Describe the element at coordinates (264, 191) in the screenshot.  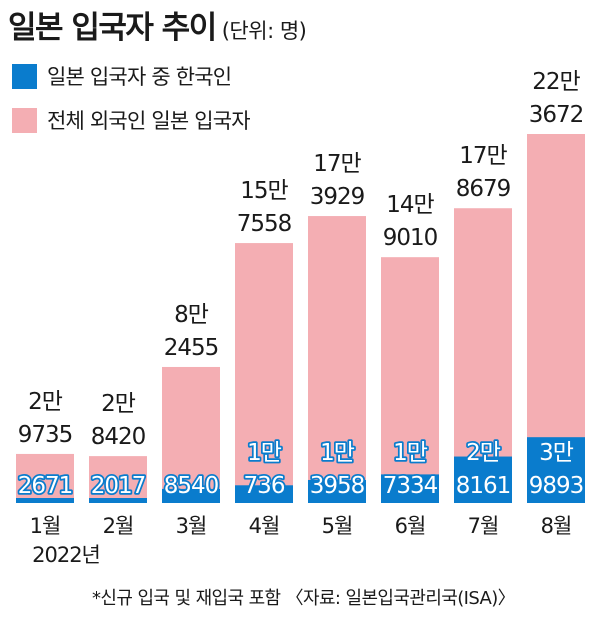
I see `total-label-3-0: 15만` at that location.